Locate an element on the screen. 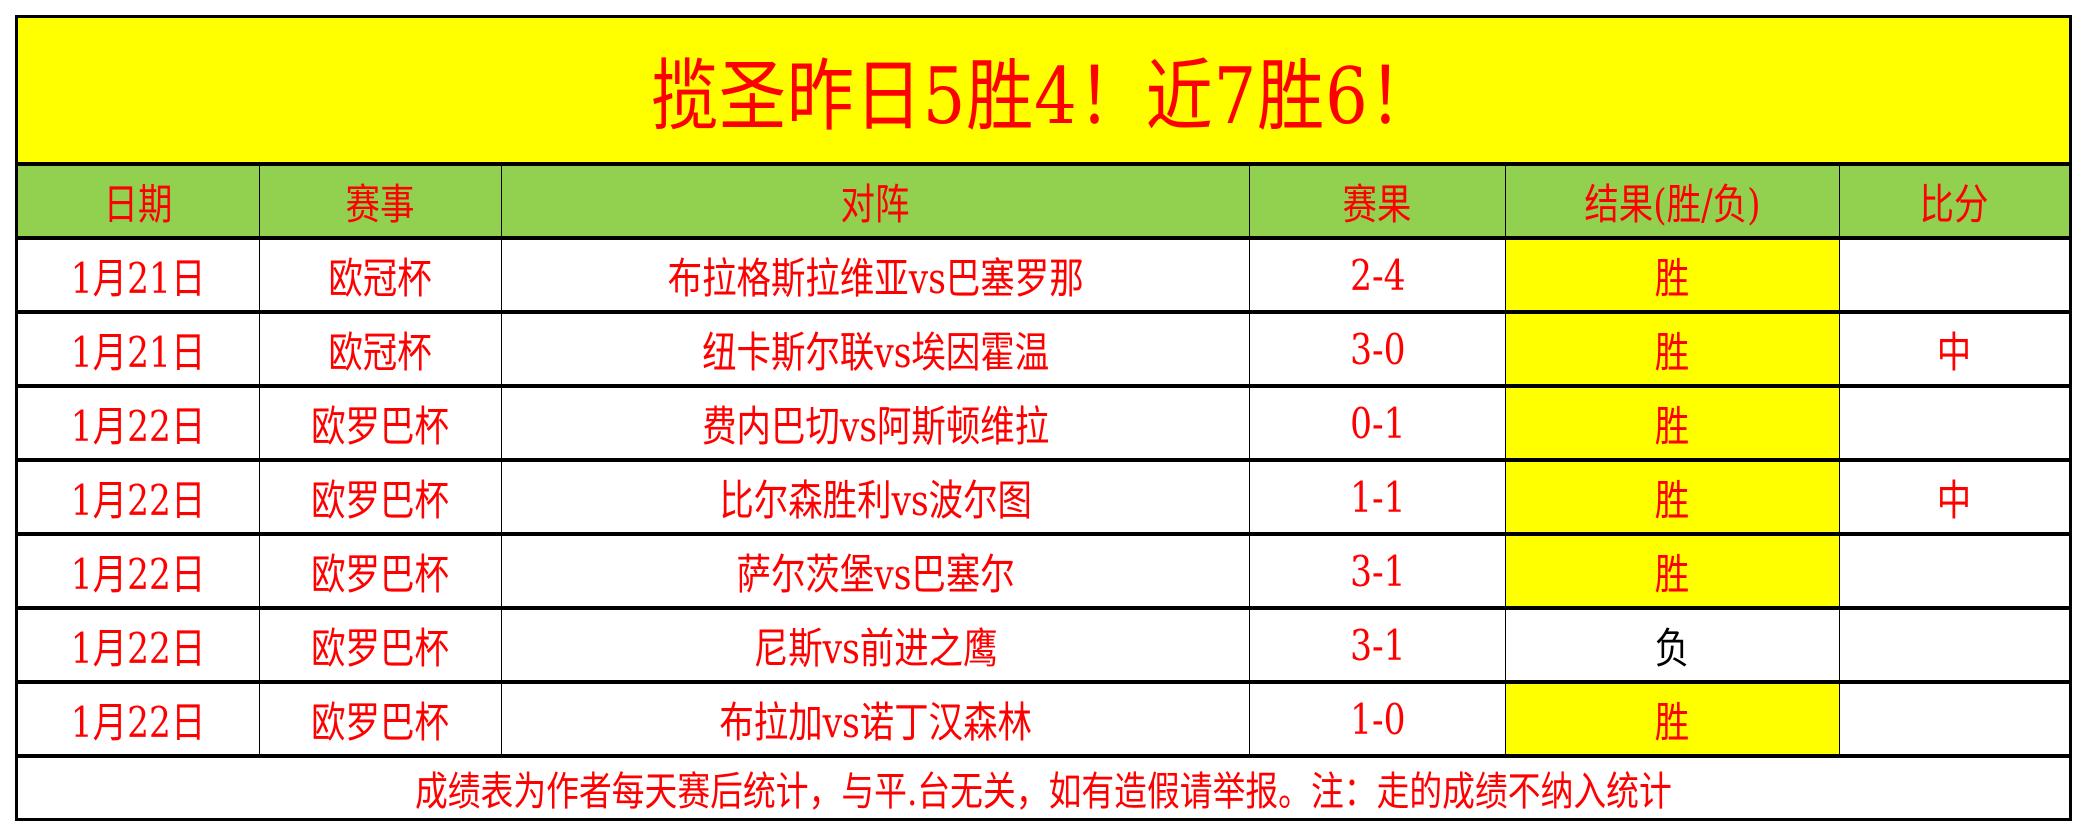 The width and height of the screenshot is (2088, 832). table-row: 1月21日 欧冠杯 布拉格斯拉维亚vs巴塞罗那 2-4 胜 is located at coordinates (1043, 277).